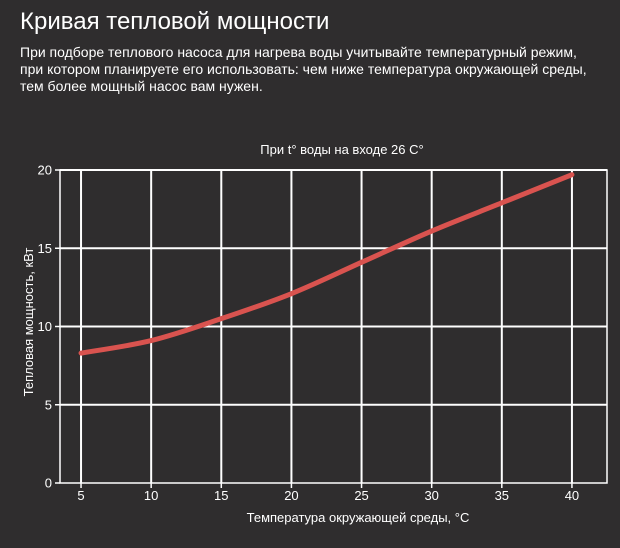 This screenshot has width=620, height=548. What do you see at coordinates (361, 495) in the screenshot?
I see `x-tick-label: 25` at bounding box center [361, 495].